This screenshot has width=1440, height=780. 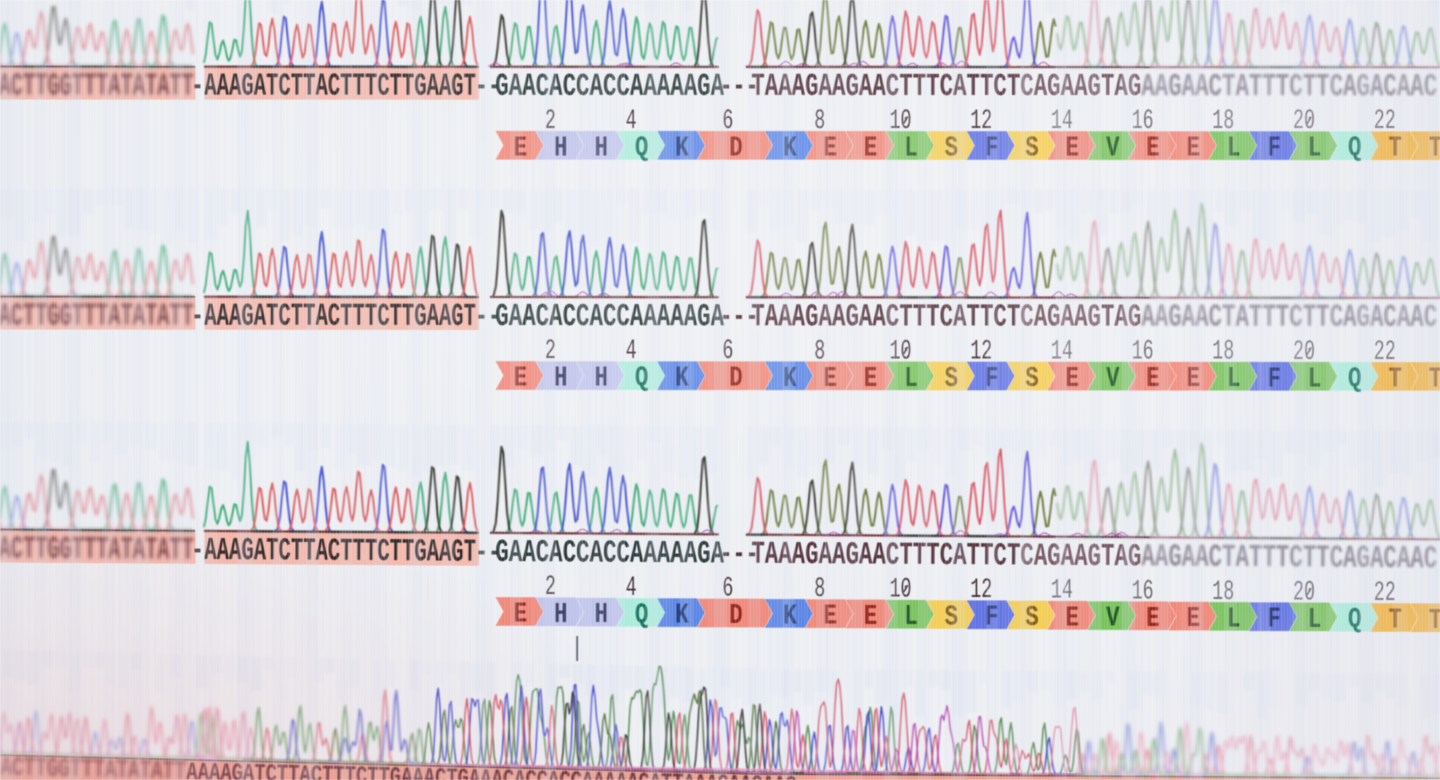 What do you see at coordinates (631, 588) in the screenshot?
I see `svg-text: 4` at bounding box center [631, 588].